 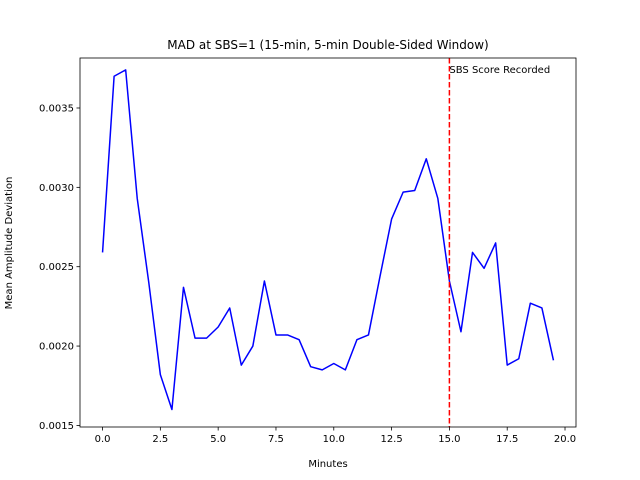 I want to click on y-tick-label: 0.0015, so click(x=56, y=426).